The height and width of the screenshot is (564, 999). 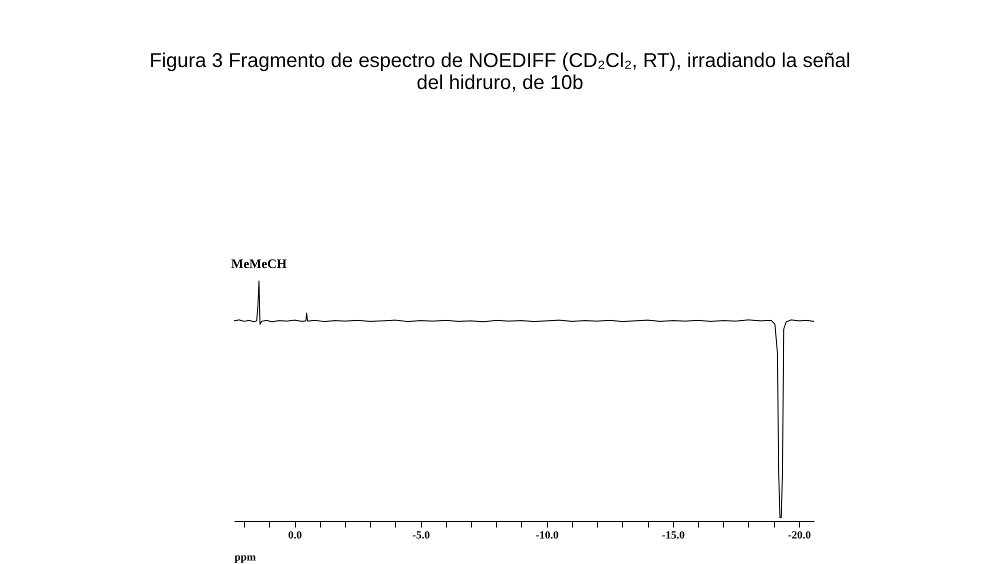 What do you see at coordinates (421, 536) in the screenshot?
I see `x-tick-label: -5.0` at bounding box center [421, 536].